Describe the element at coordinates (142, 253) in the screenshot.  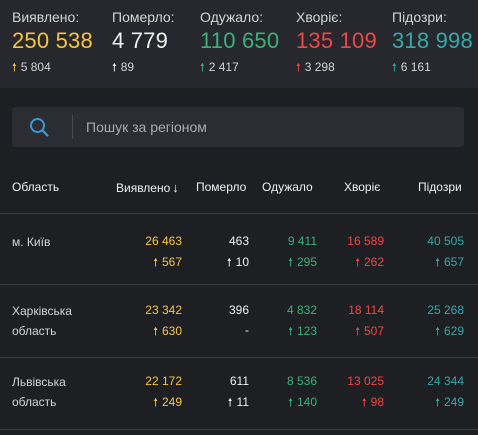
I see `cell-detected: 26 463 🠕 567` at that location.